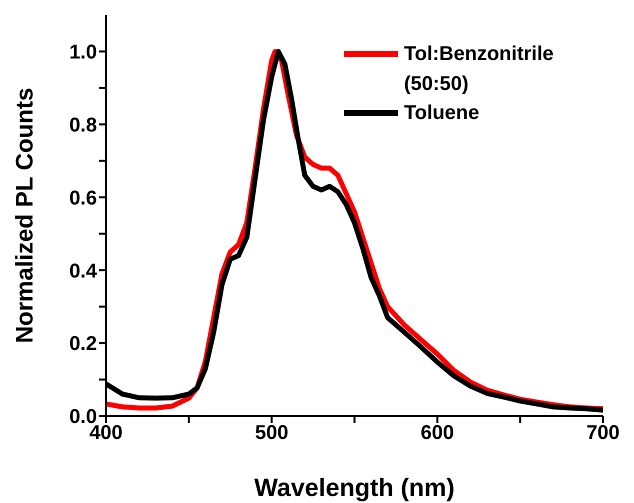 The height and width of the screenshot is (503, 634). Describe the element at coordinates (442, 113) in the screenshot. I see `legend-label: Toluene` at that location.